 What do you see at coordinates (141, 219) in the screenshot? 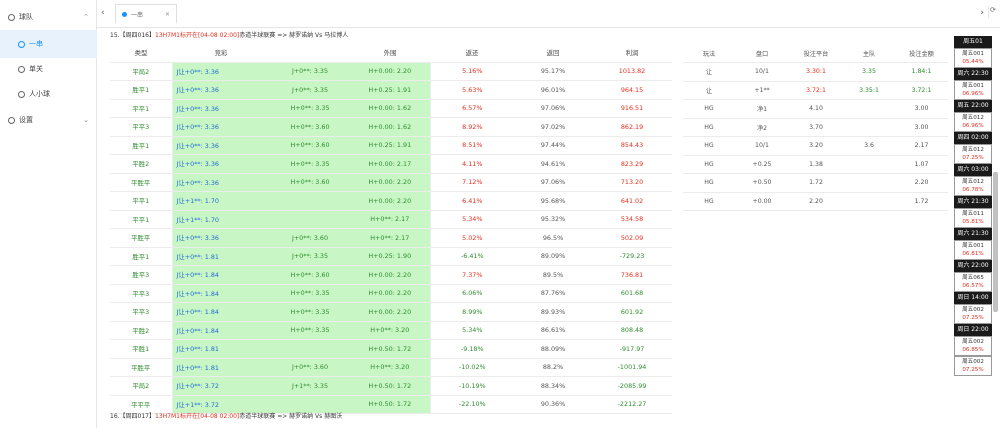
I see `table-cell: 平平1` at bounding box center [141, 219].